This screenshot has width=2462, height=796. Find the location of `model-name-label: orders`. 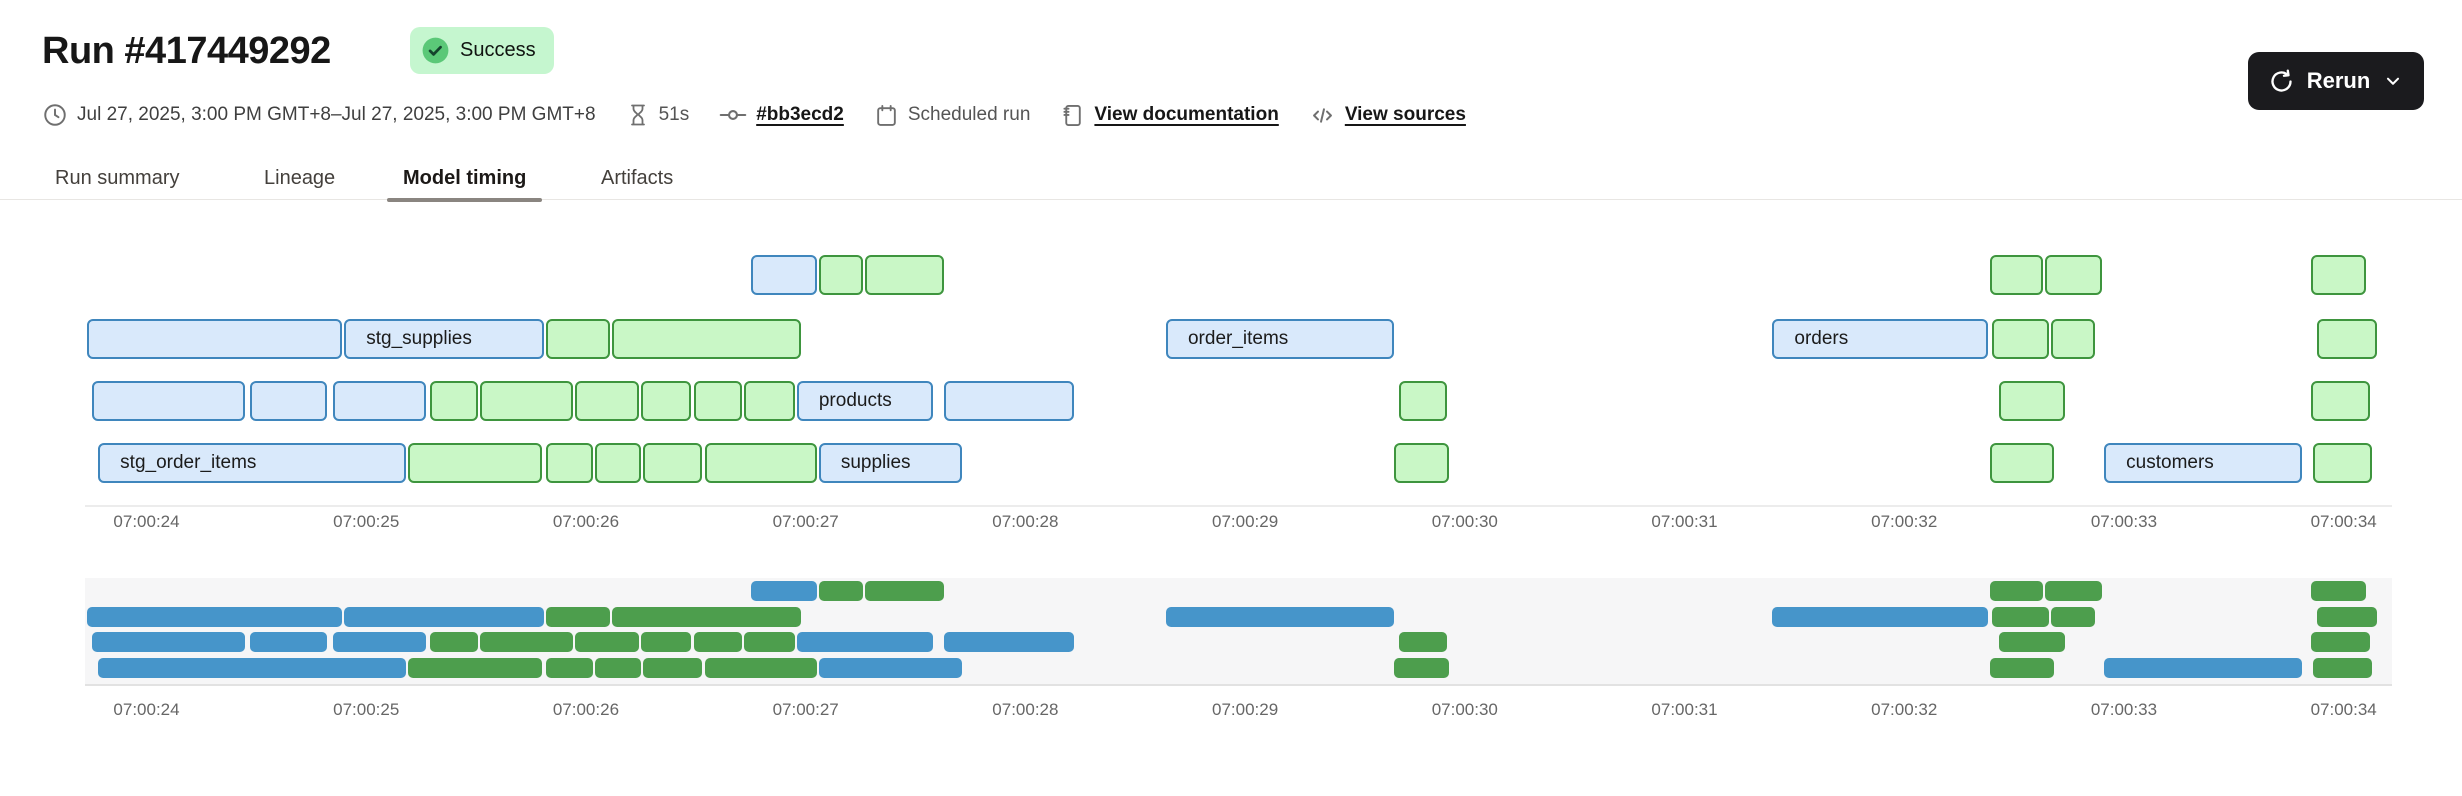

model-name-label: orders is located at coordinates (1821, 338).